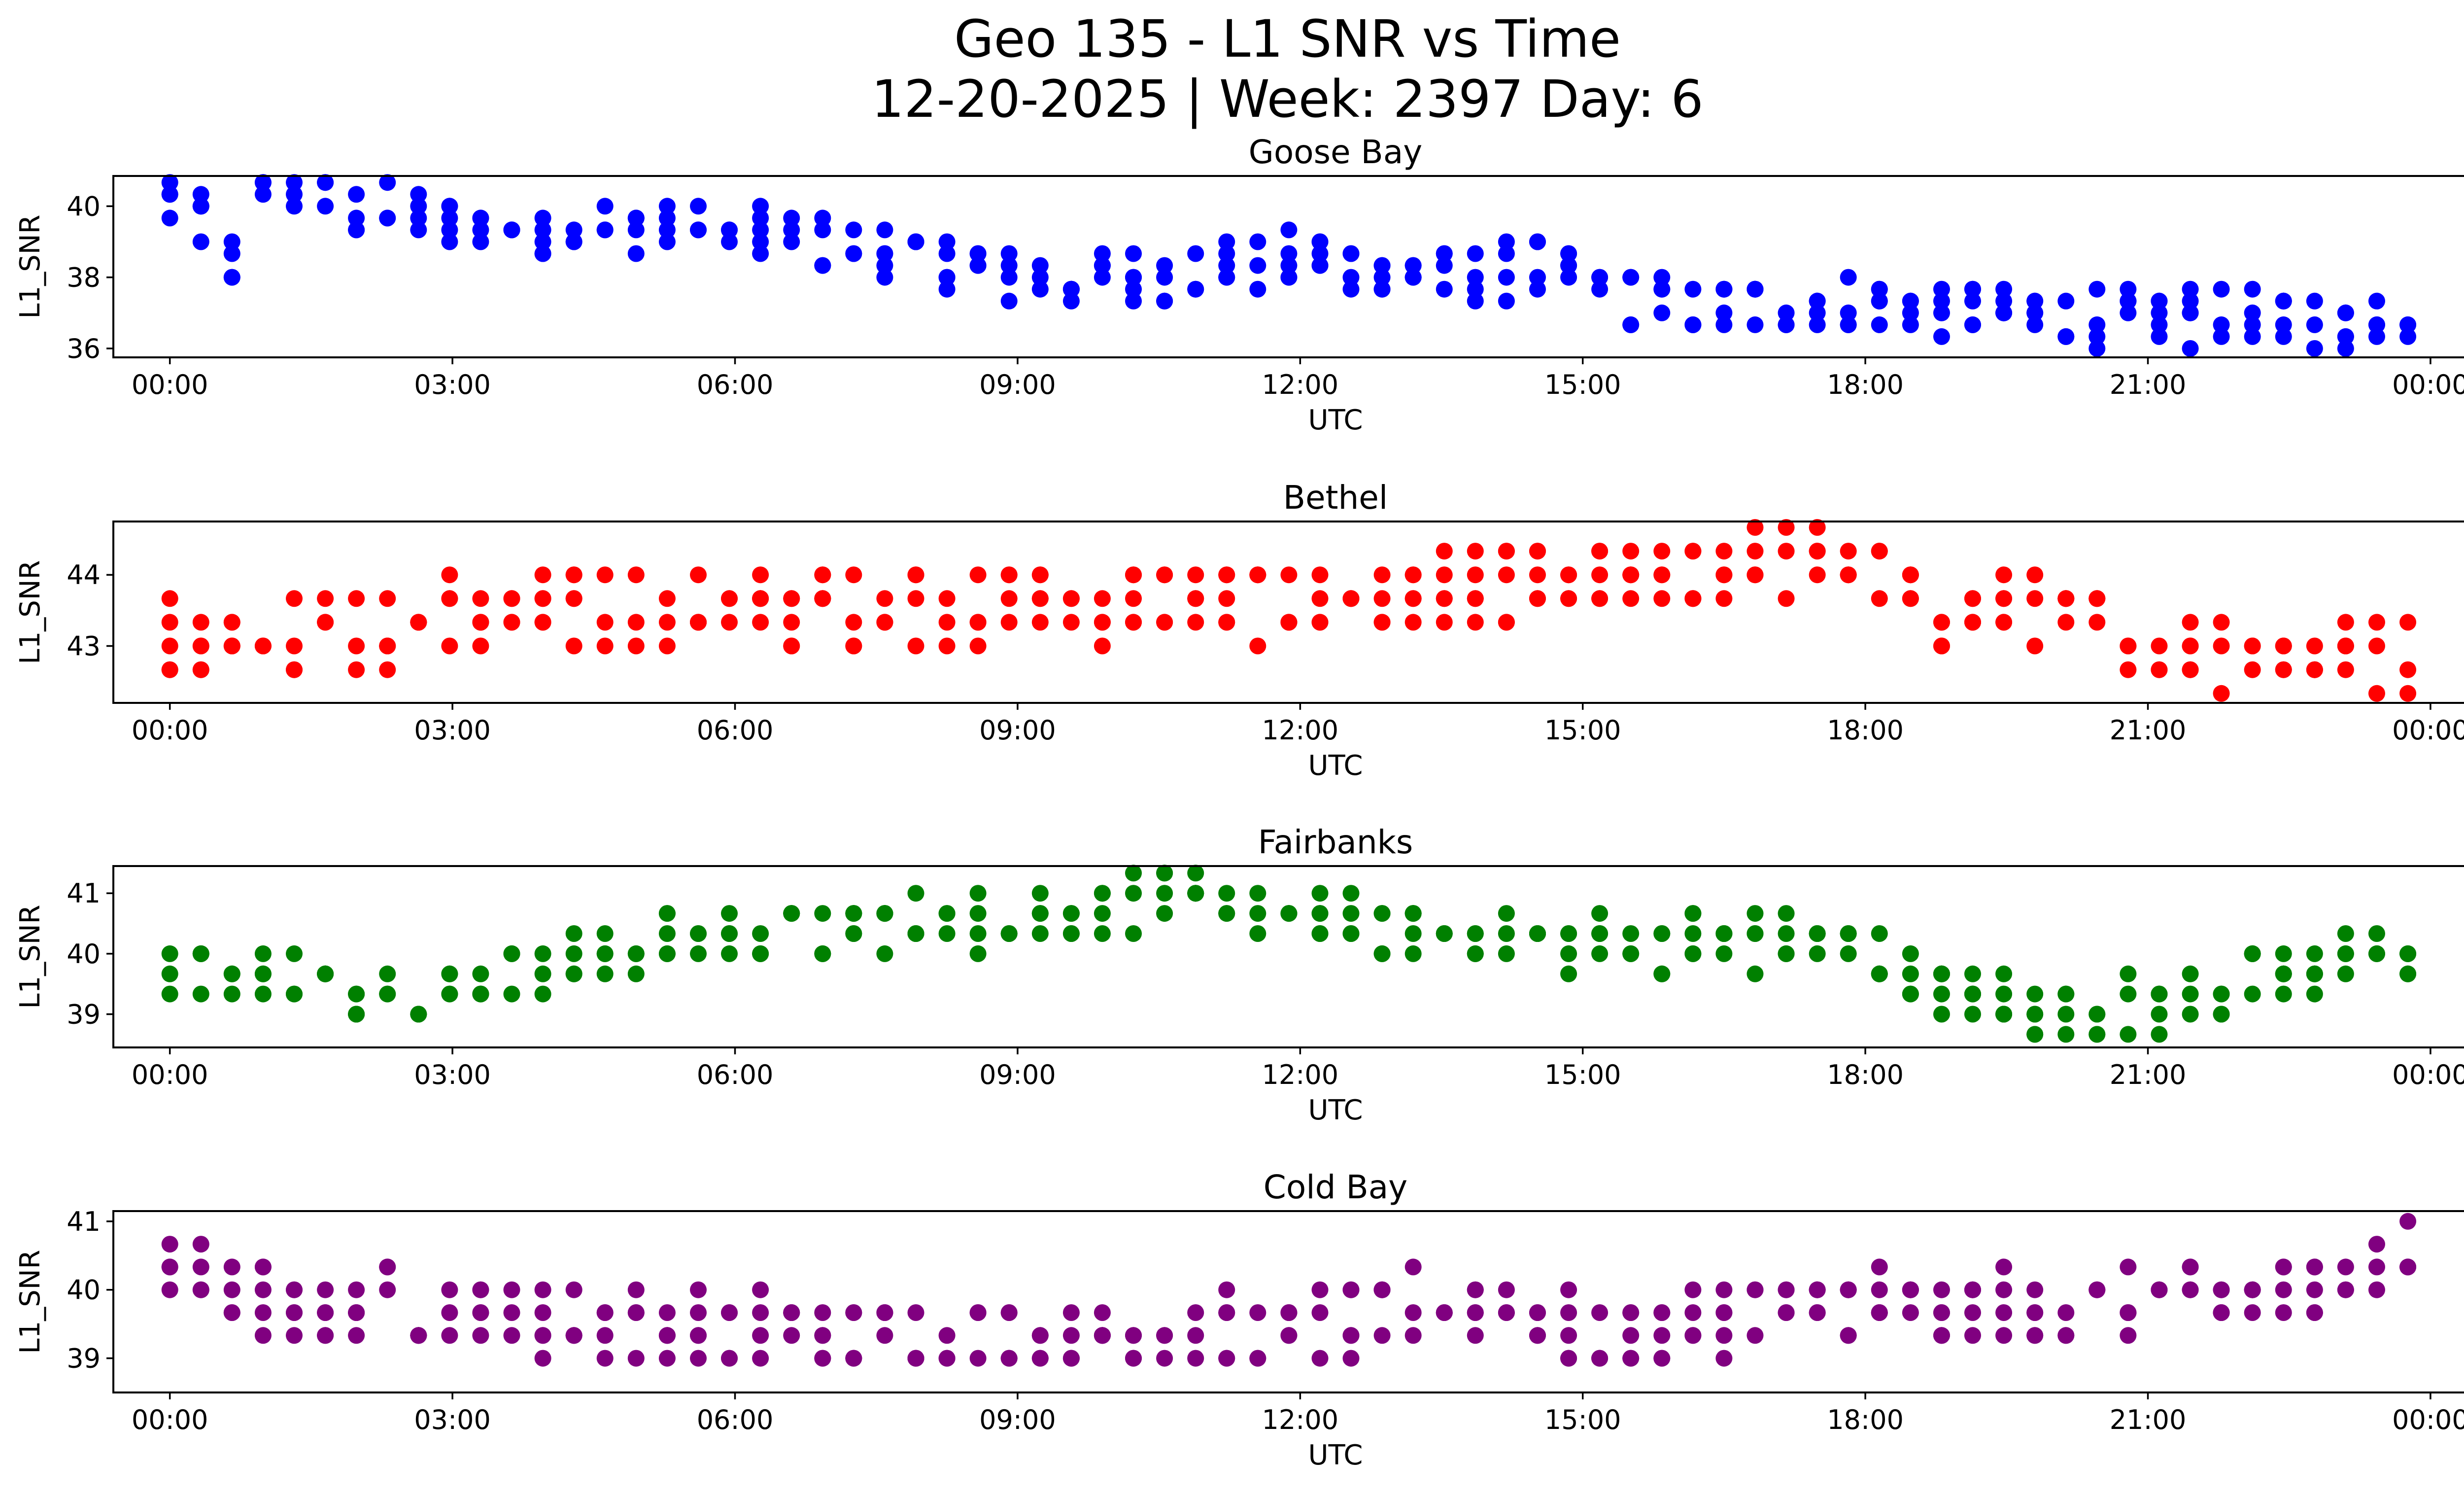 This screenshot has height=1495, width=2464. What do you see at coordinates (452, 1419) in the screenshot?
I see `x-tick-label: 03:00` at bounding box center [452, 1419].